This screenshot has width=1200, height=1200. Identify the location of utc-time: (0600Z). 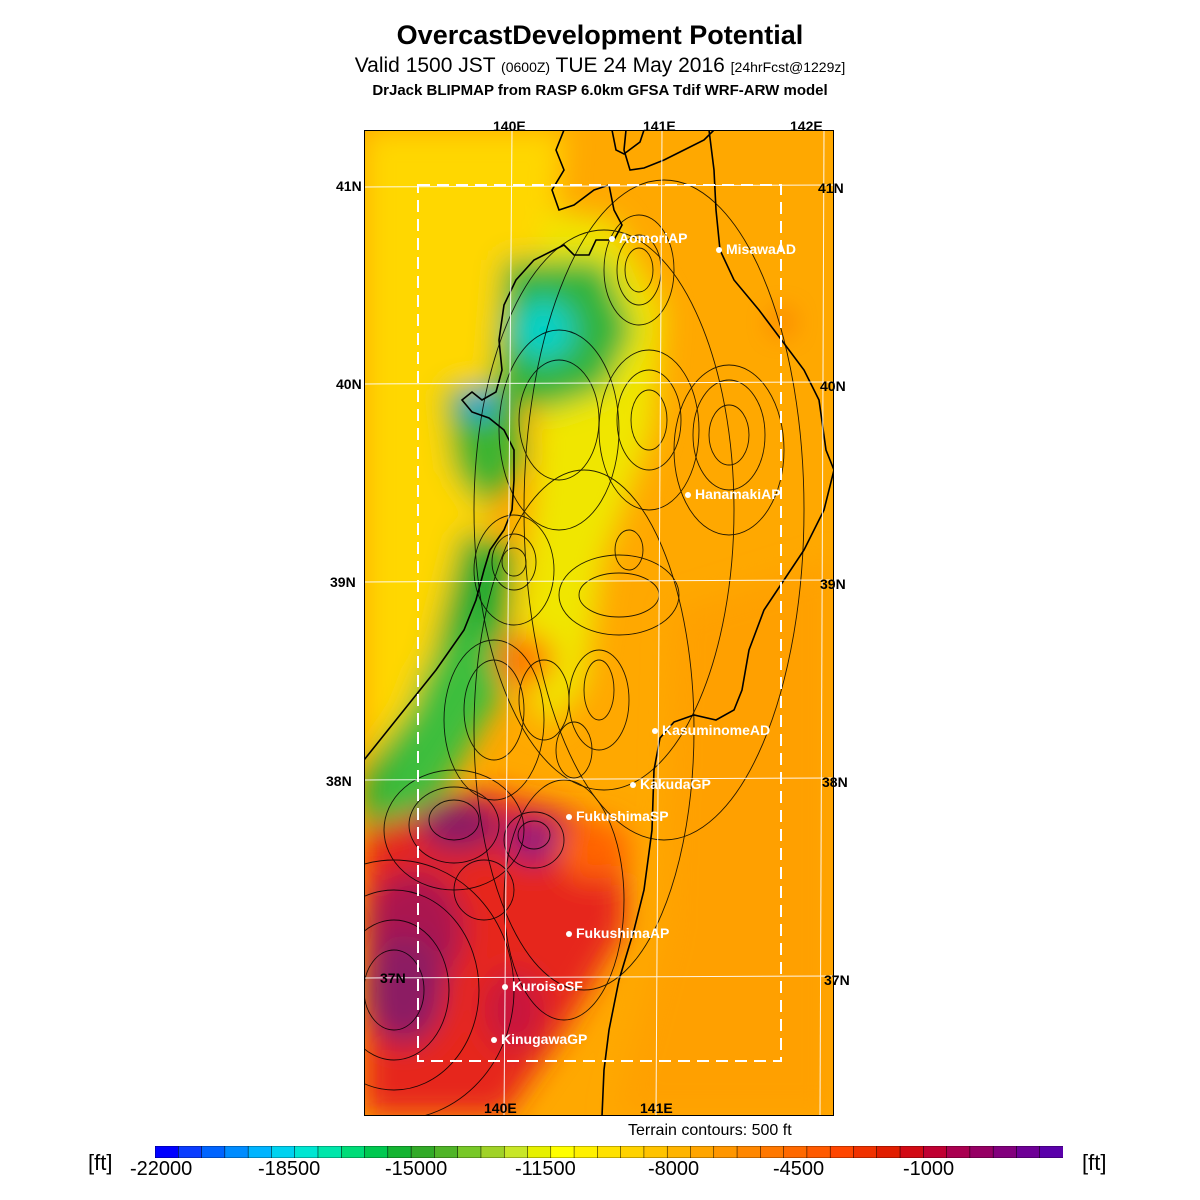
(526, 67).